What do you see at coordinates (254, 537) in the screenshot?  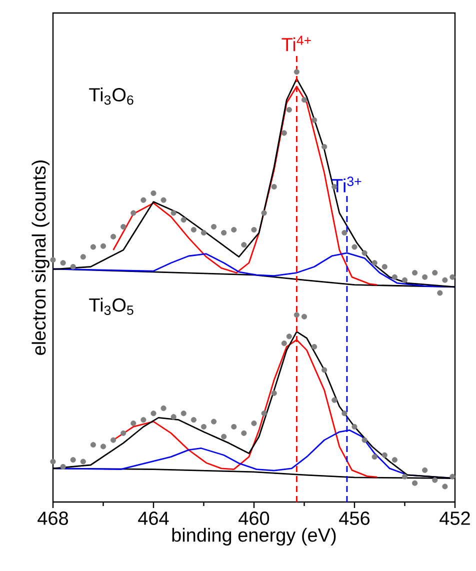 I see `x-axis-title: binding energy (eV)` at bounding box center [254, 537].